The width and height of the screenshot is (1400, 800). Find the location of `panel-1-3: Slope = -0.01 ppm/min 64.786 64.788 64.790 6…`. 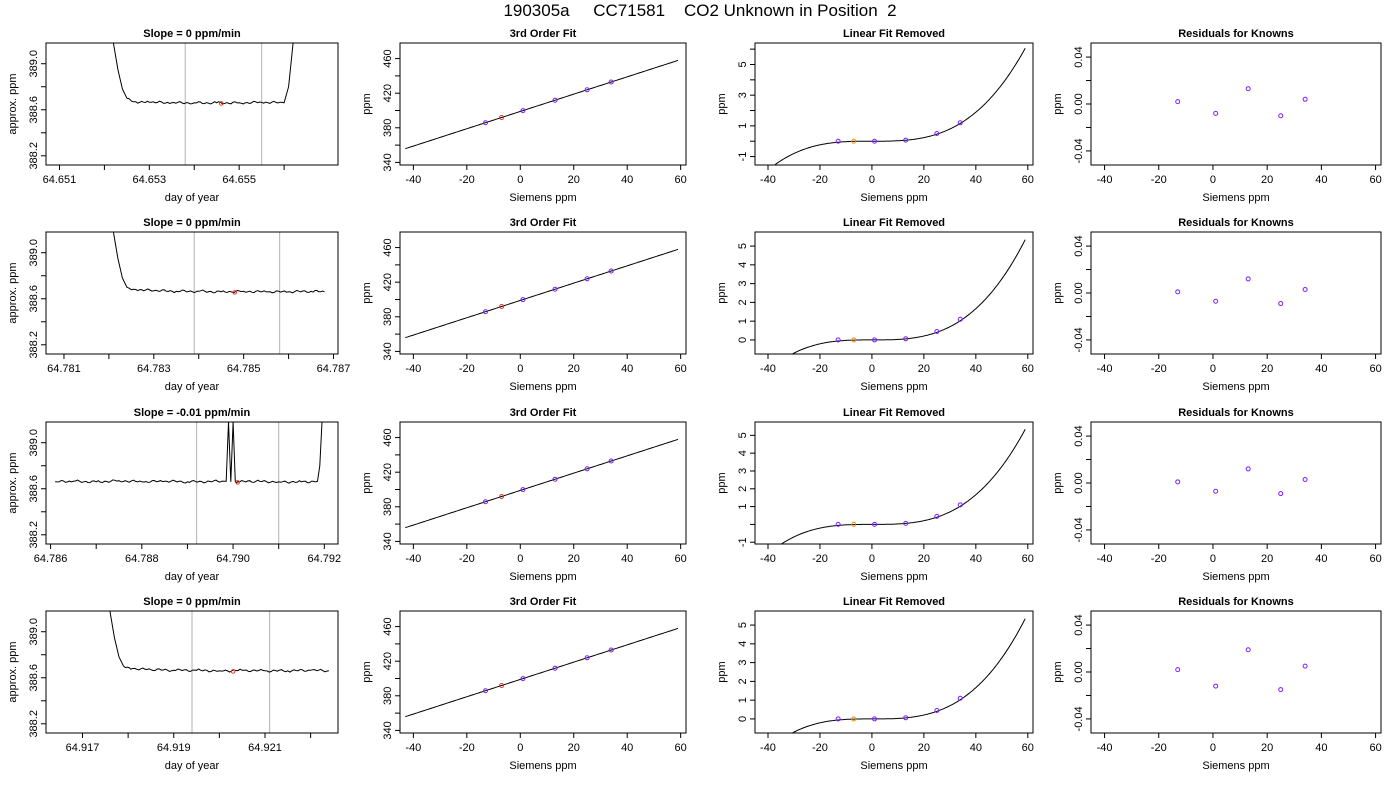

panel-1-3: Slope = -0.01 ppm/min 64.786 64.788 64.790 6… is located at coordinates (174, 495).